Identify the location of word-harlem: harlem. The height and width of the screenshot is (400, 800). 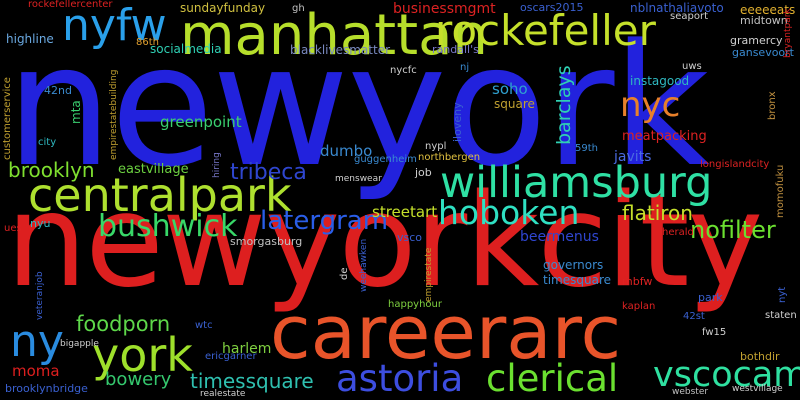
(247, 349).